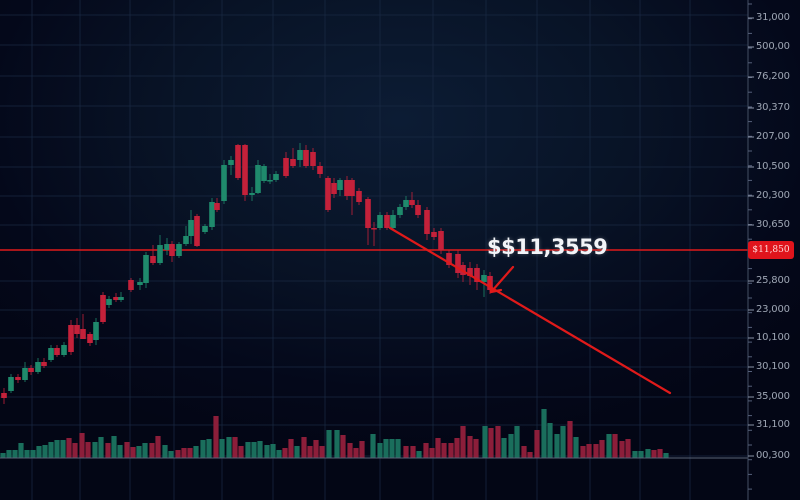  What do you see at coordinates (773, 136) in the screenshot?
I see `price-axis-label: 207,00` at bounding box center [773, 136].